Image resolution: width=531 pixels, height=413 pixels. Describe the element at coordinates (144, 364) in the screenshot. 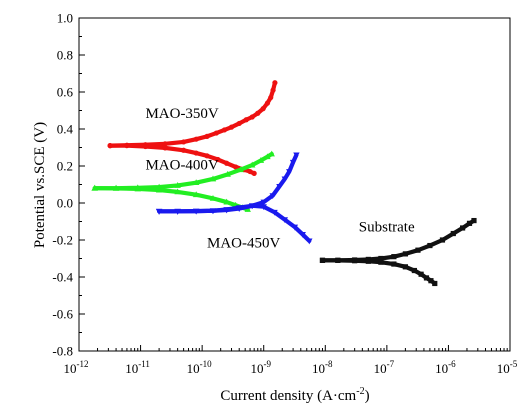

I see `x-tick-exp: -11` at that location.